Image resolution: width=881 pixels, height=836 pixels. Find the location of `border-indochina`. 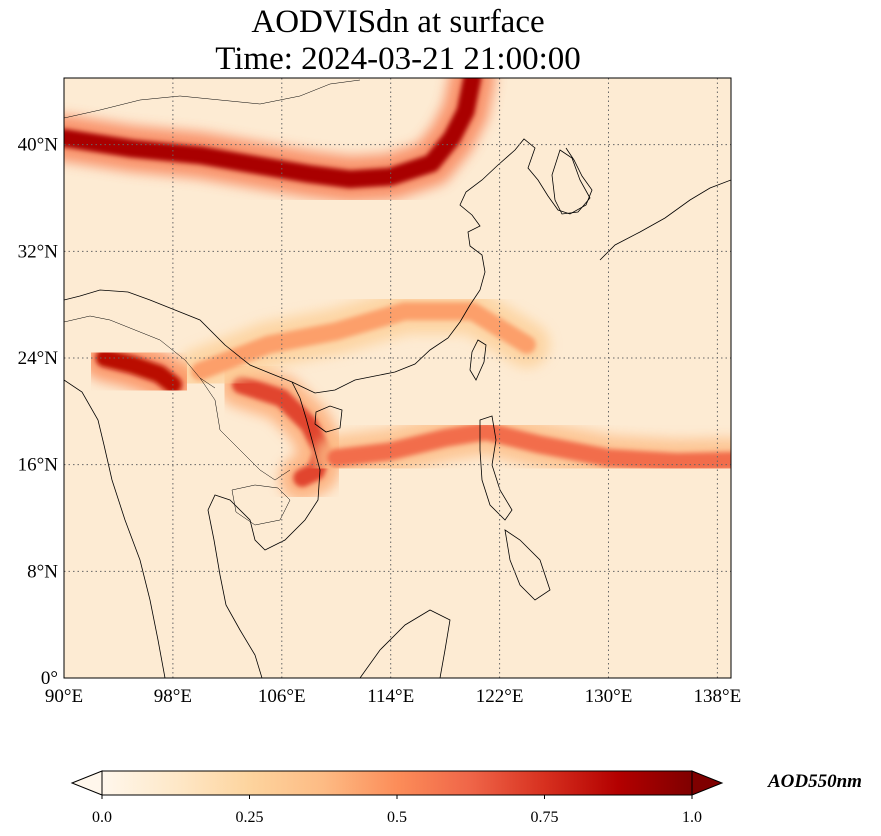

border-indochina is located at coordinates (245, 429).